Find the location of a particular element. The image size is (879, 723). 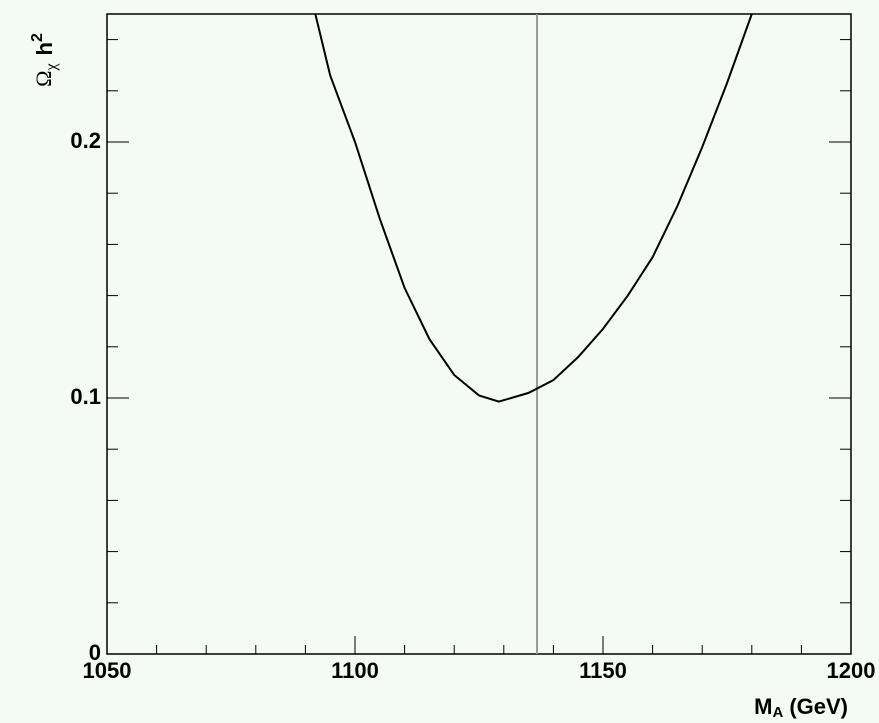

y-label-superscript: 2 is located at coordinates (37, 37).